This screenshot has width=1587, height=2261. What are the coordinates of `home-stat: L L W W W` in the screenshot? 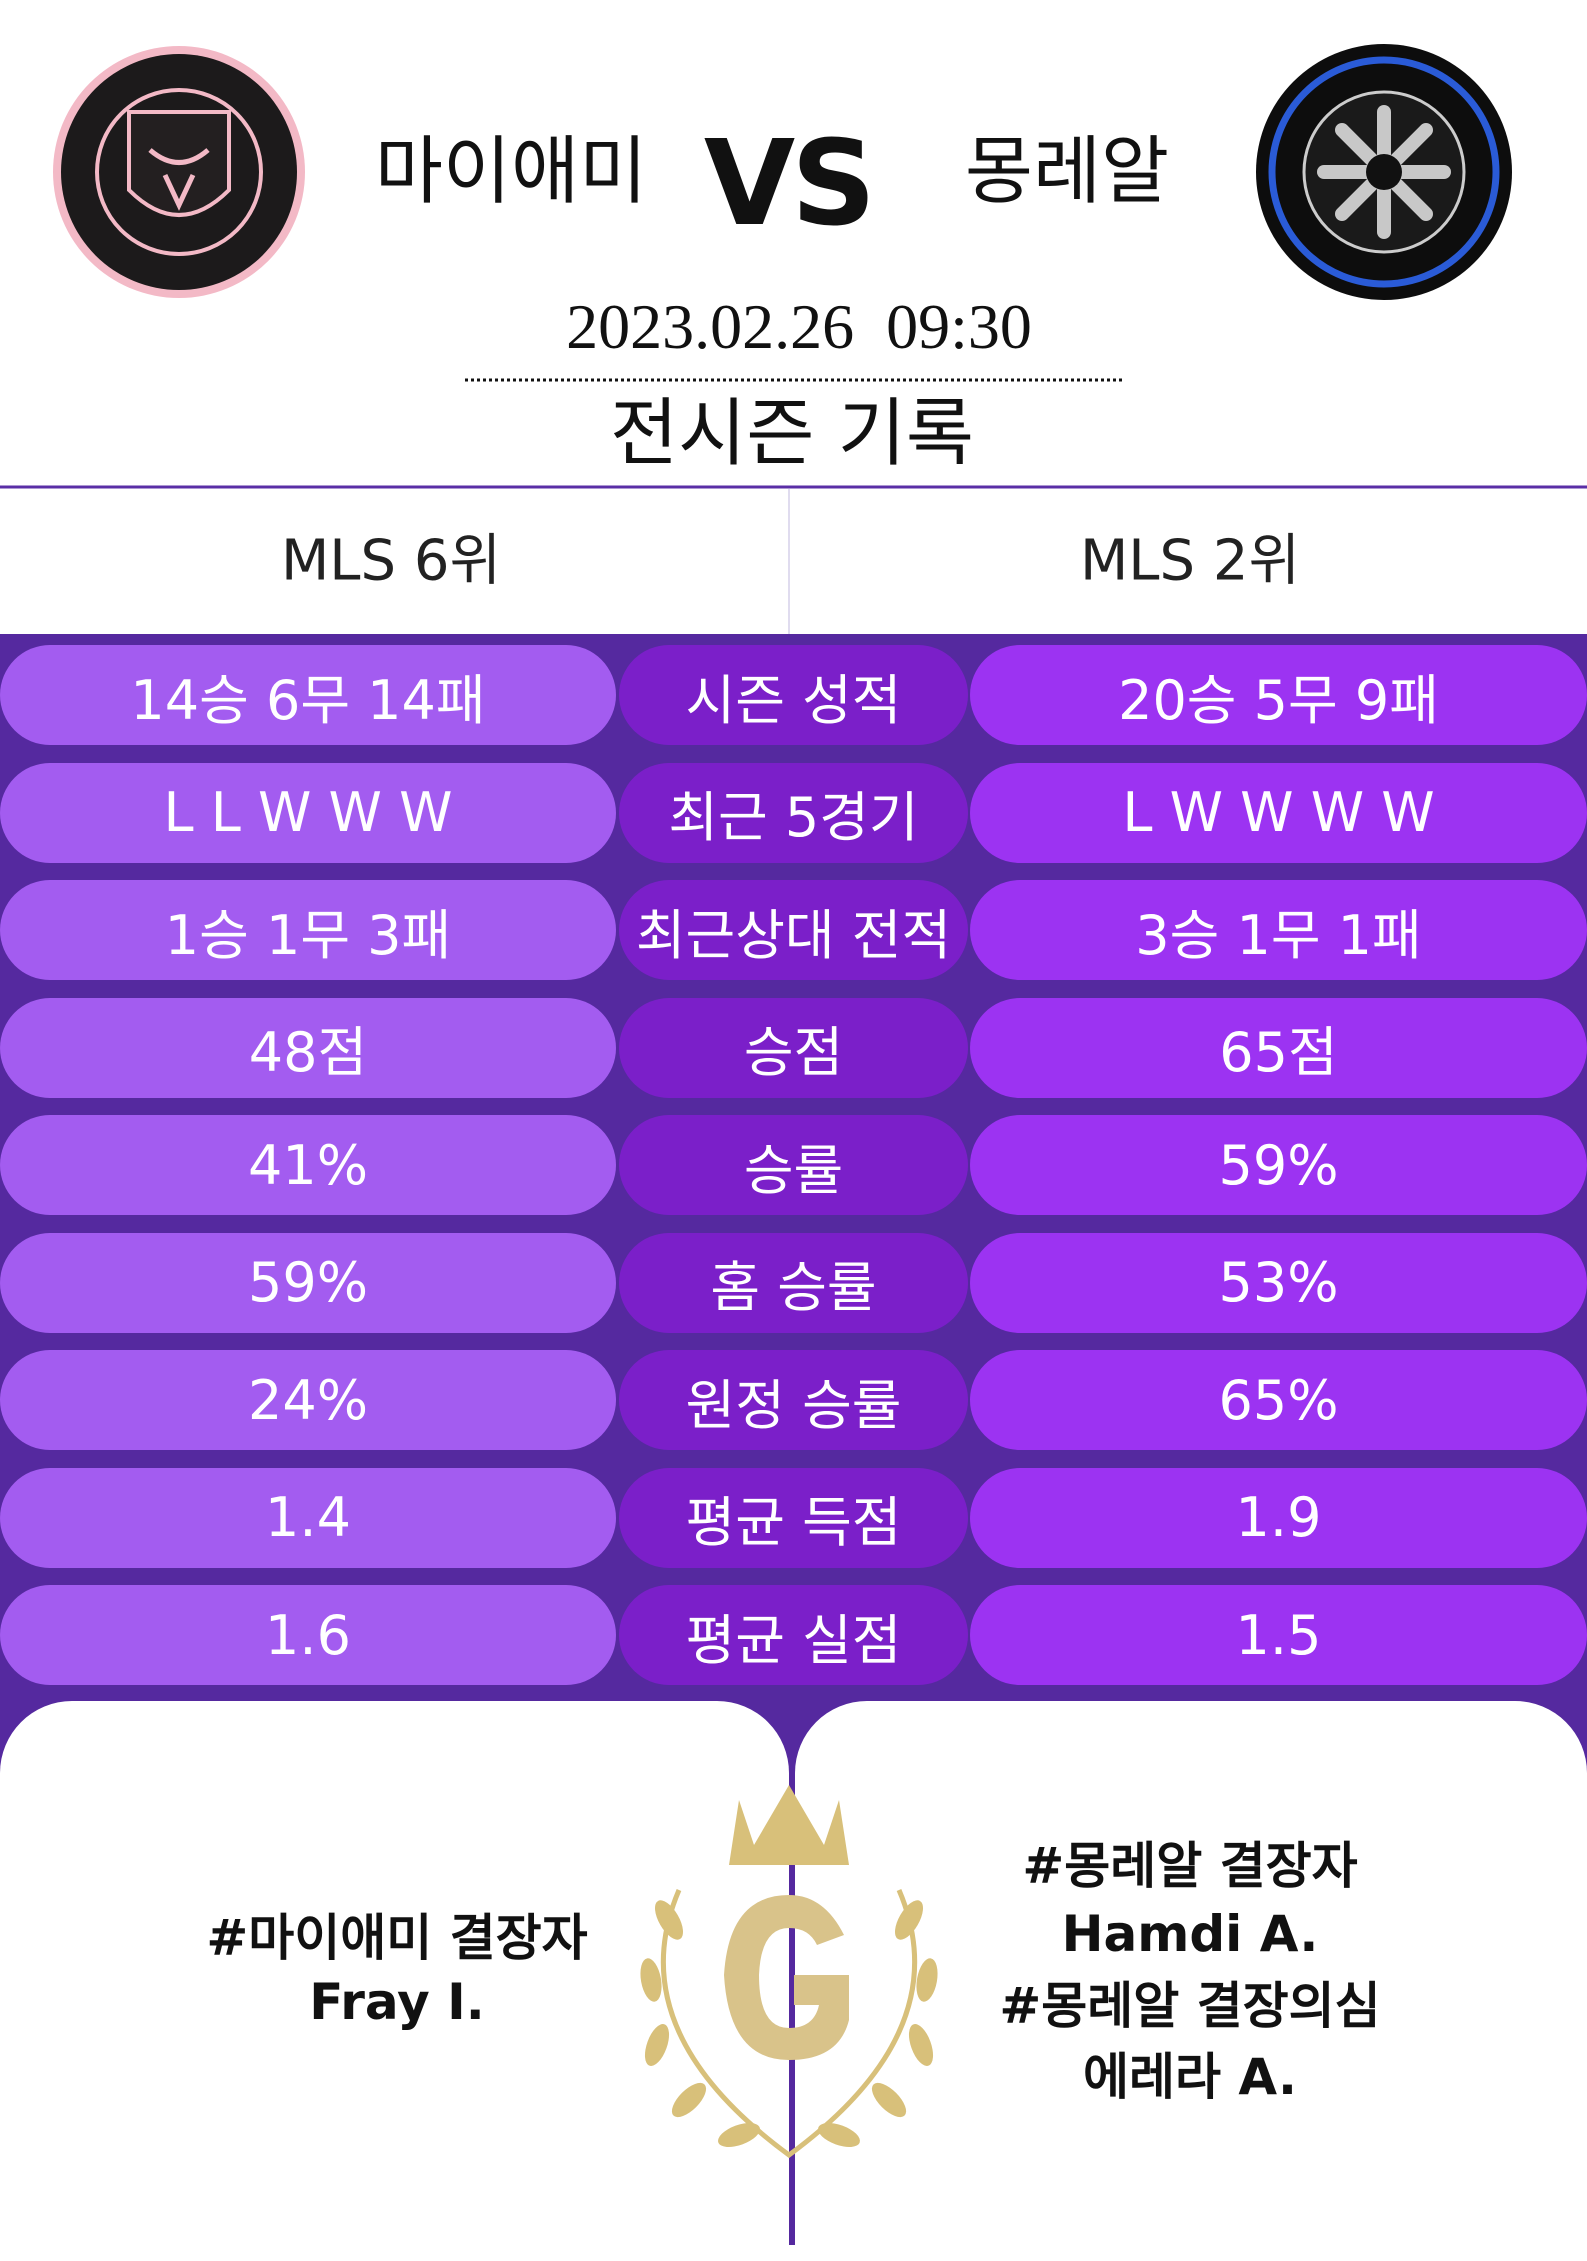 It's located at (308, 812).